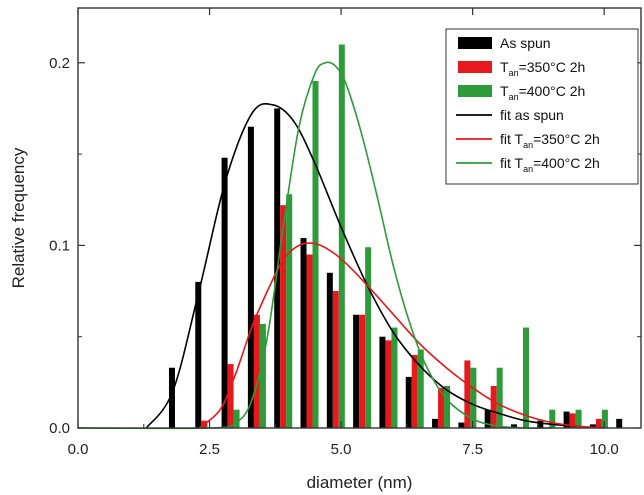 This screenshot has height=495, width=644. What do you see at coordinates (59, 428) in the screenshot?
I see `y-tick-label-0: 0.0` at bounding box center [59, 428].